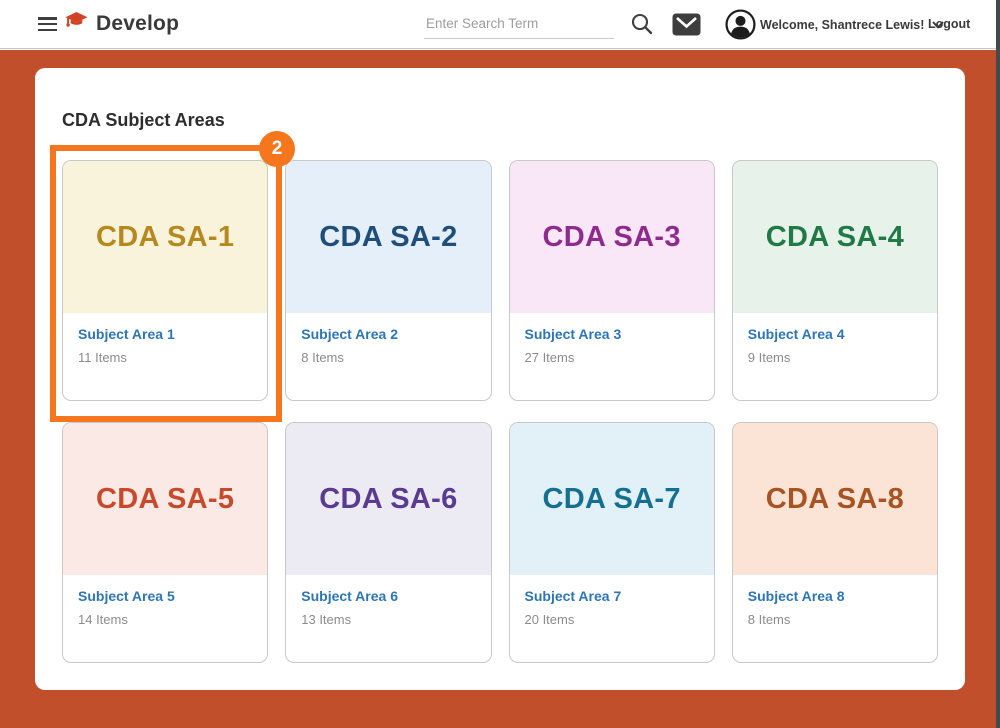 This screenshot has height=728, width=1000. I want to click on subject-area-code: CDA SA-8, so click(835, 498).